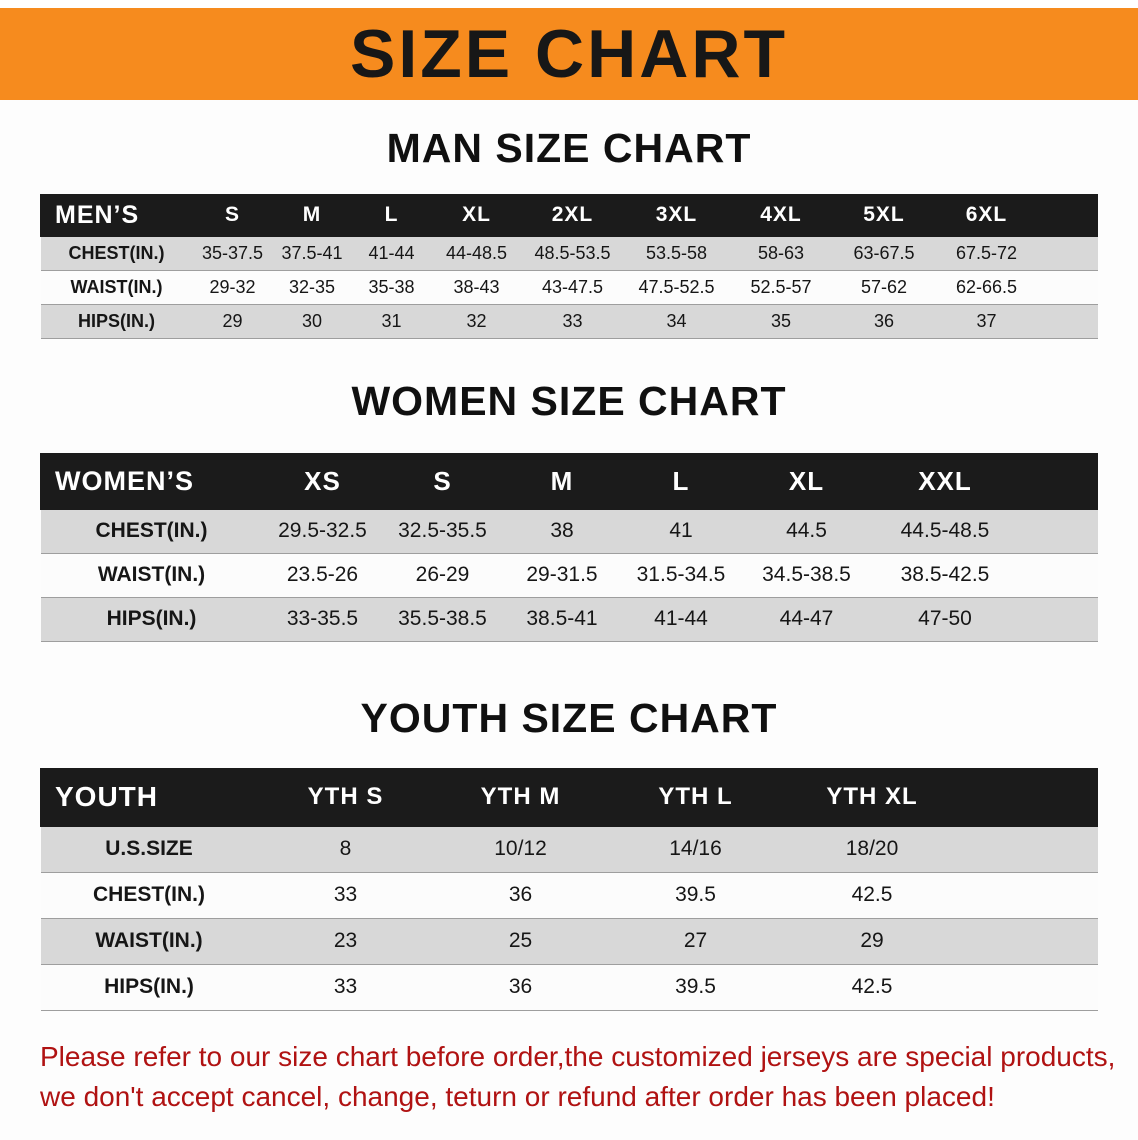  Describe the element at coordinates (806, 481) in the screenshot. I see `size-column-header: XL` at that location.